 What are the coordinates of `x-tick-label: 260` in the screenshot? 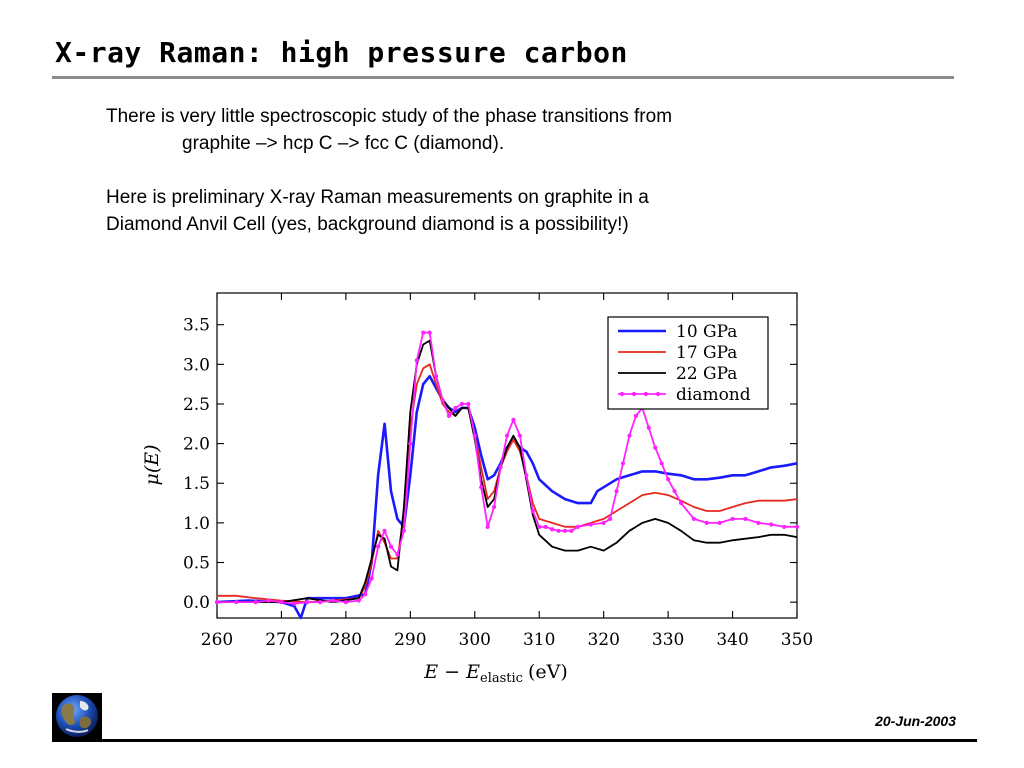 It's located at (217, 640).